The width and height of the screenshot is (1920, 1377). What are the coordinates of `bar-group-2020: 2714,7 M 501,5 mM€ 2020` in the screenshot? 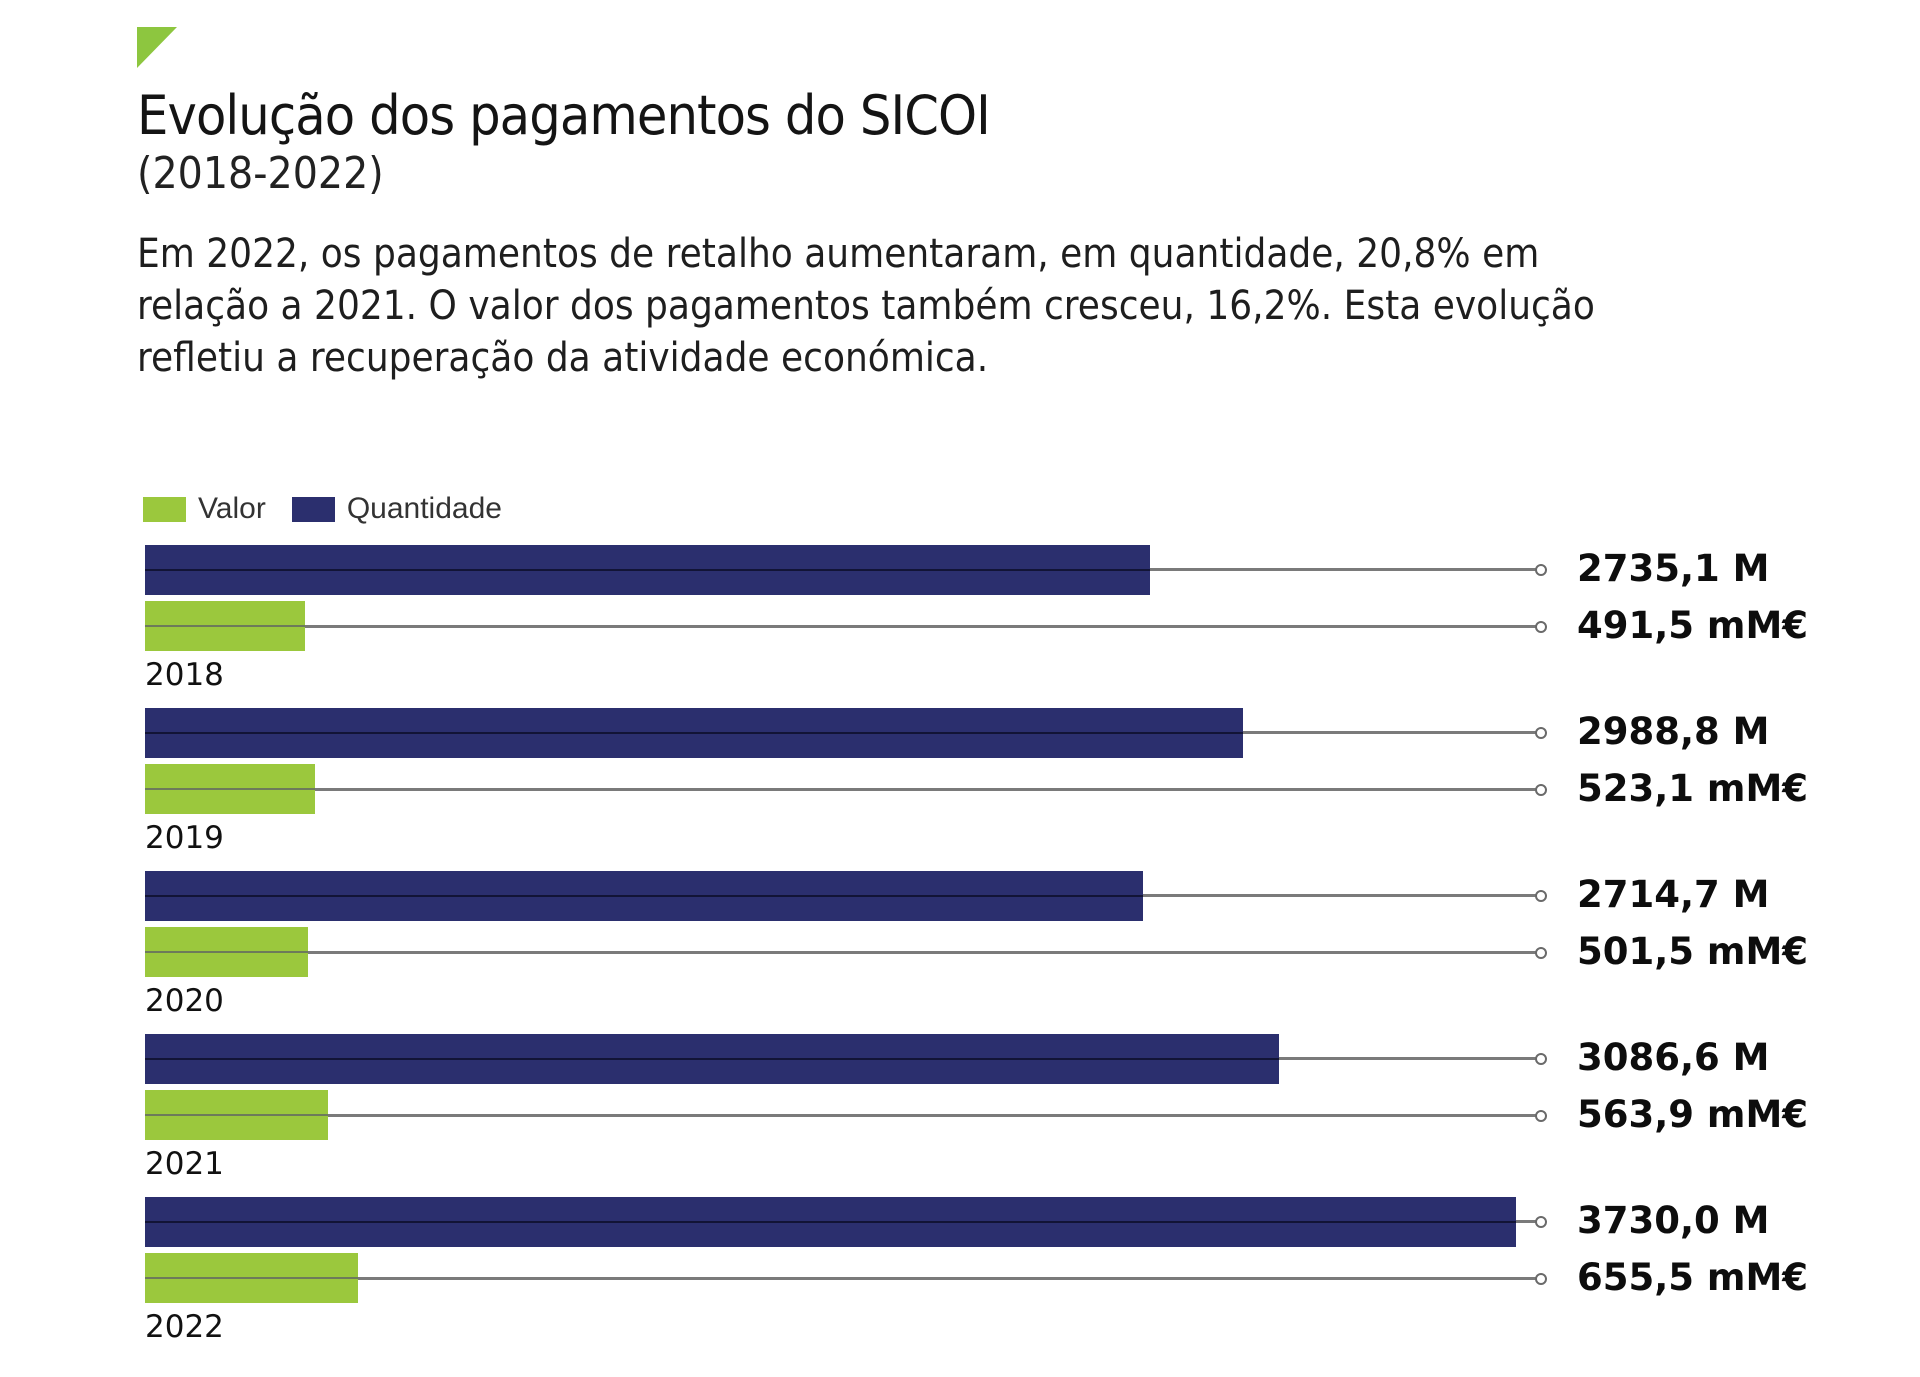 It's located at (960, 952).